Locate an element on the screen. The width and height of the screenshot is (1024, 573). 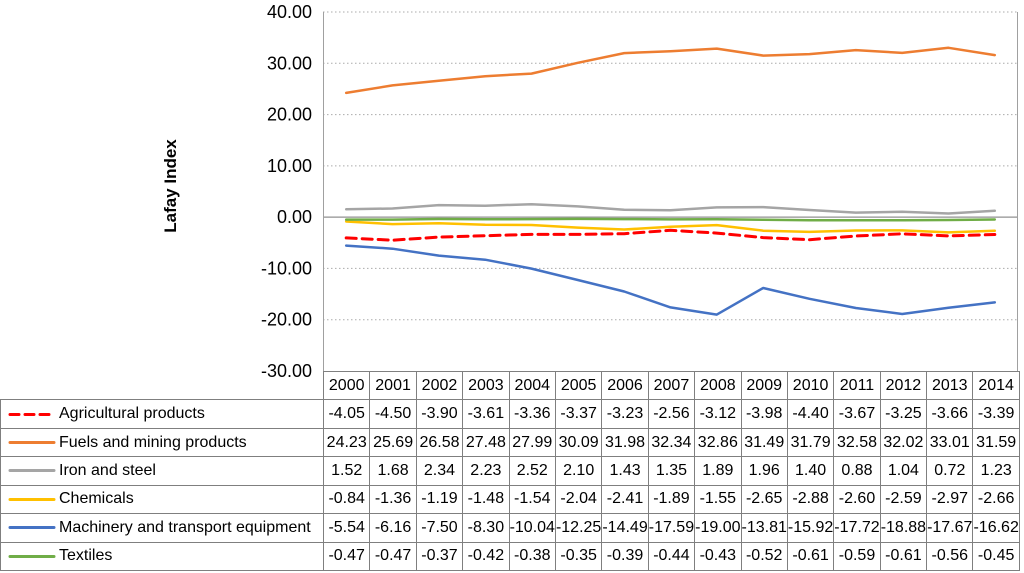
series-line-fuels-and-mining-products is located at coordinates (670, 70).